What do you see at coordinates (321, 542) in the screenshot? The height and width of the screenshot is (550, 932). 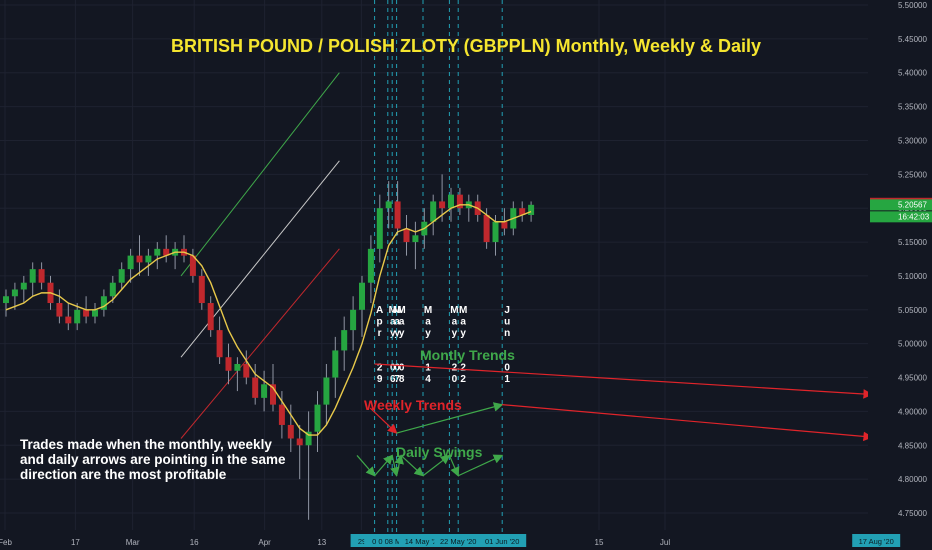 I see `time-tick-label: 13` at bounding box center [321, 542].